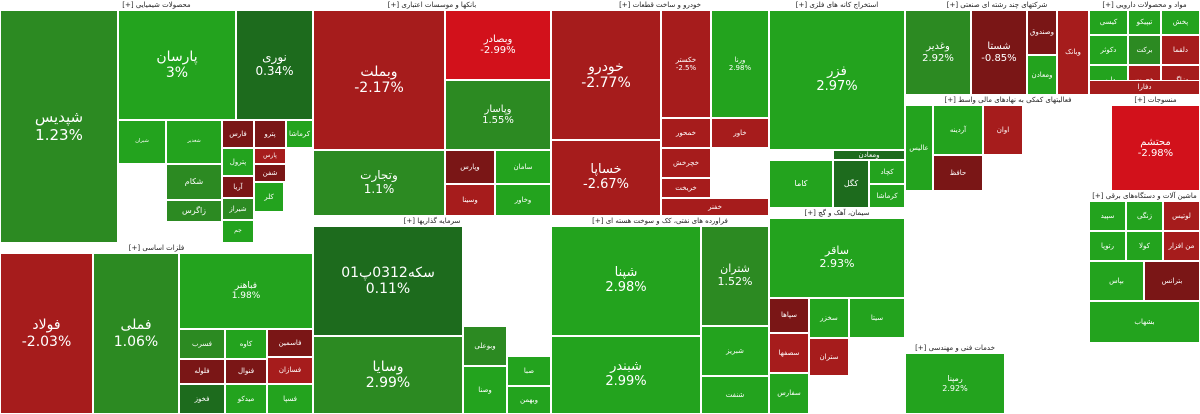  I want to click on sector-title: [+] خدمات فنی و مهندسی, so click(955, 348).